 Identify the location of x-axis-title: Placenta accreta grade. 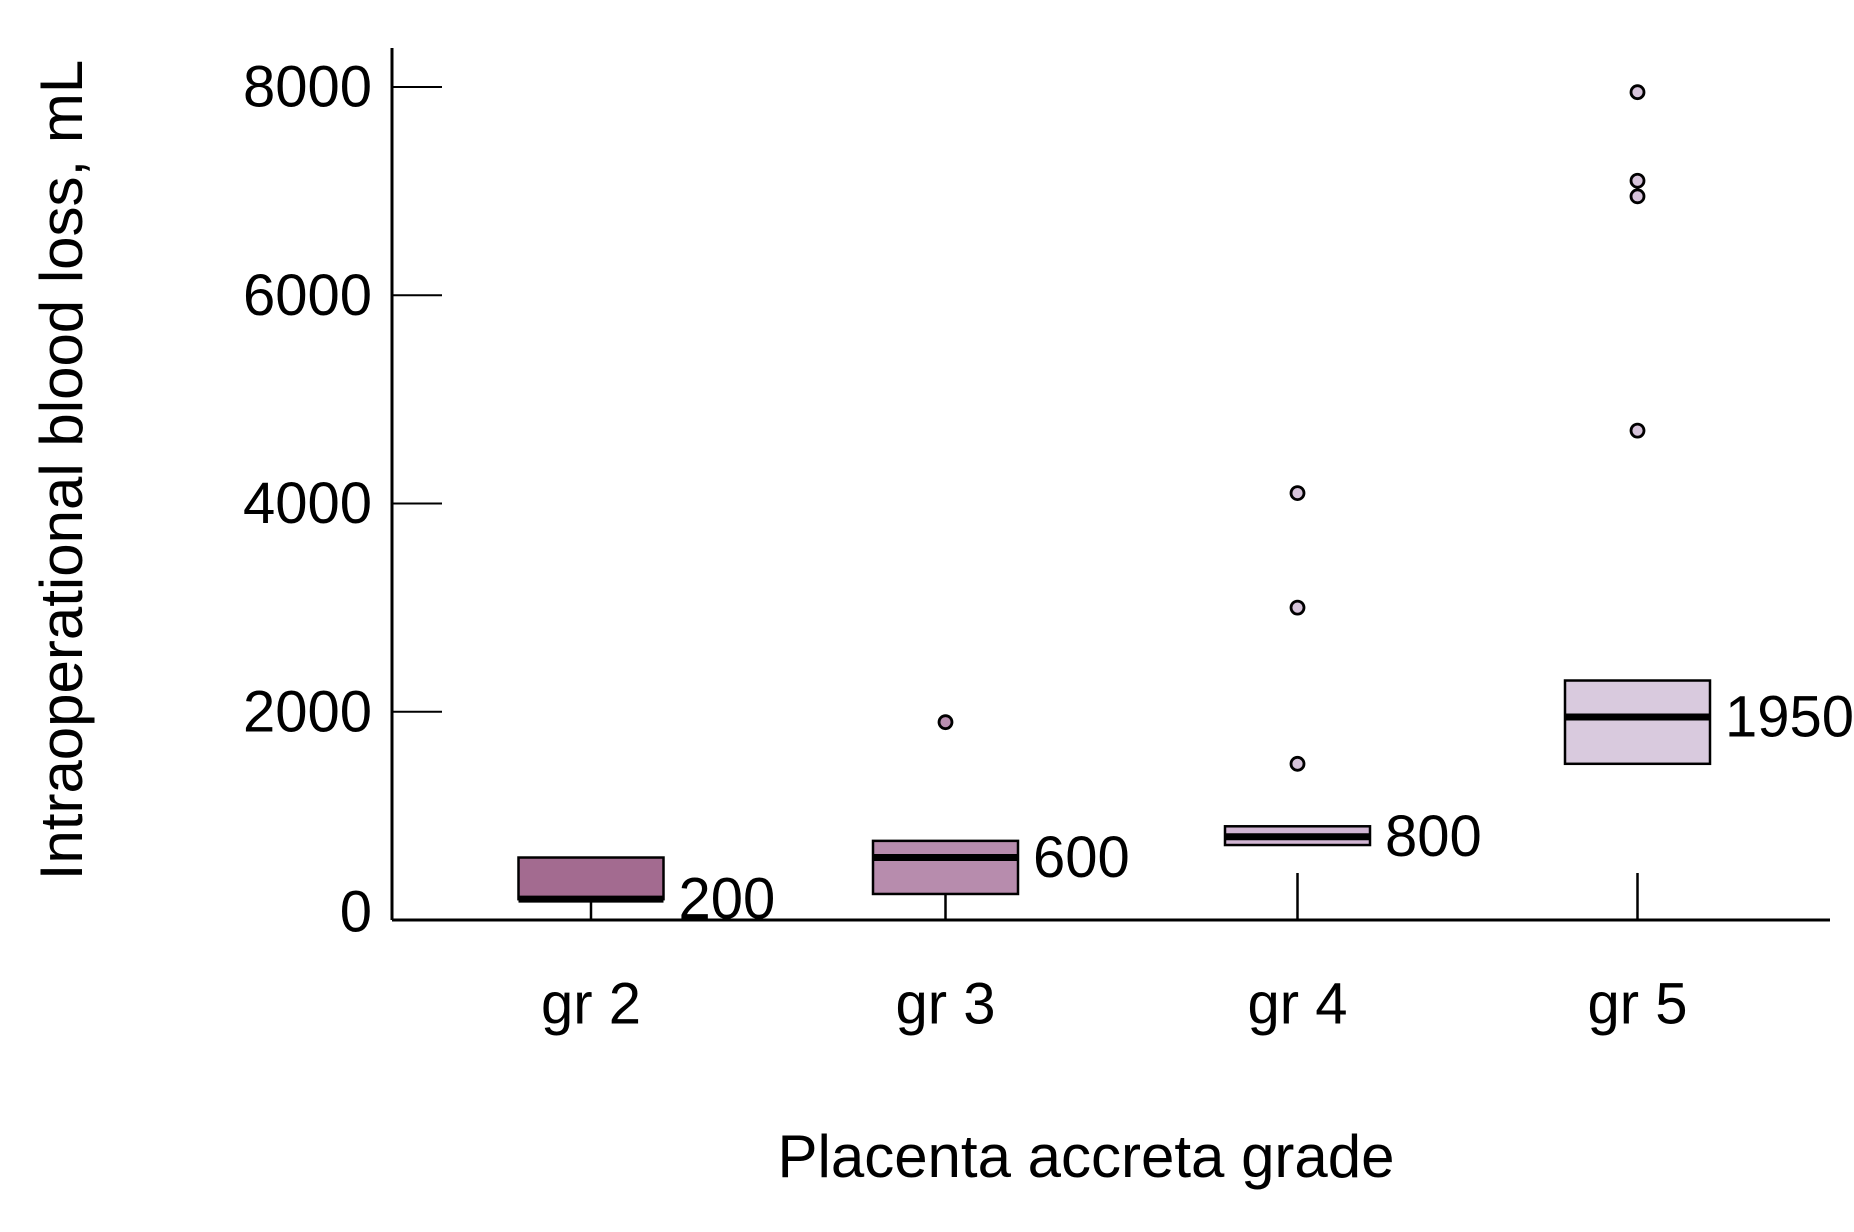
(1086, 1156).